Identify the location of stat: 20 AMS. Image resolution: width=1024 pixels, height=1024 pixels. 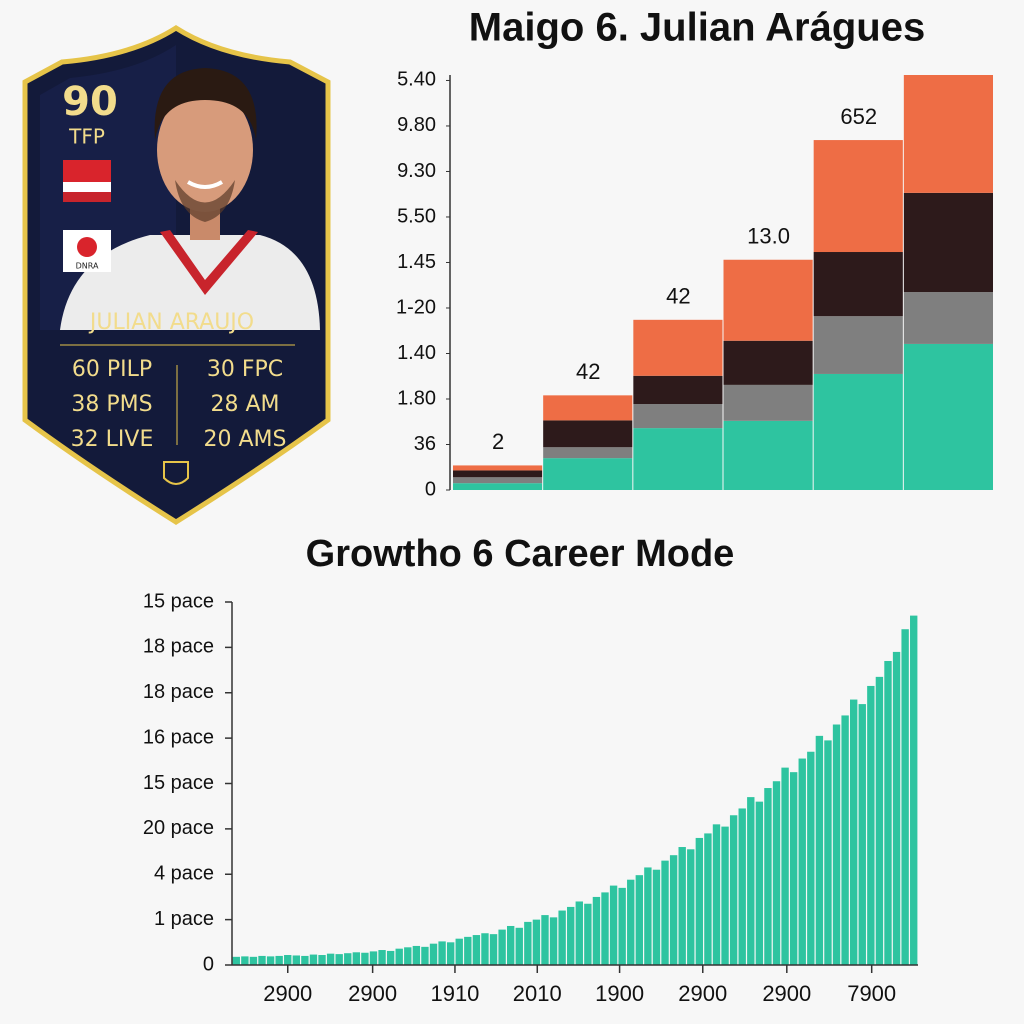
(245, 439).